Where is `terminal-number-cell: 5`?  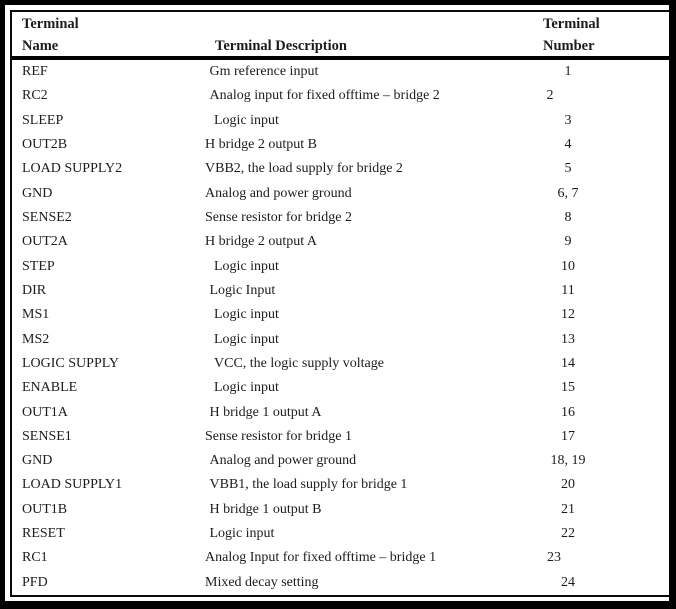
terminal-number-cell: 5 is located at coordinates (568, 169).